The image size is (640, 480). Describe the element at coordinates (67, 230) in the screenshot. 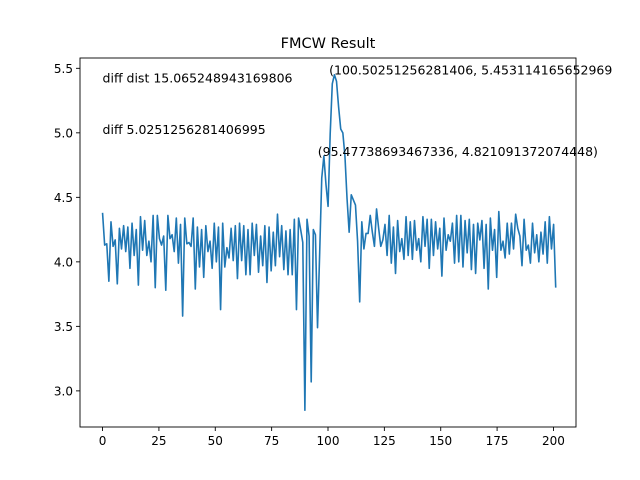

I see `y-axis: 3.0 3.5 4.0 4.5 5.0 5.5` at that location.